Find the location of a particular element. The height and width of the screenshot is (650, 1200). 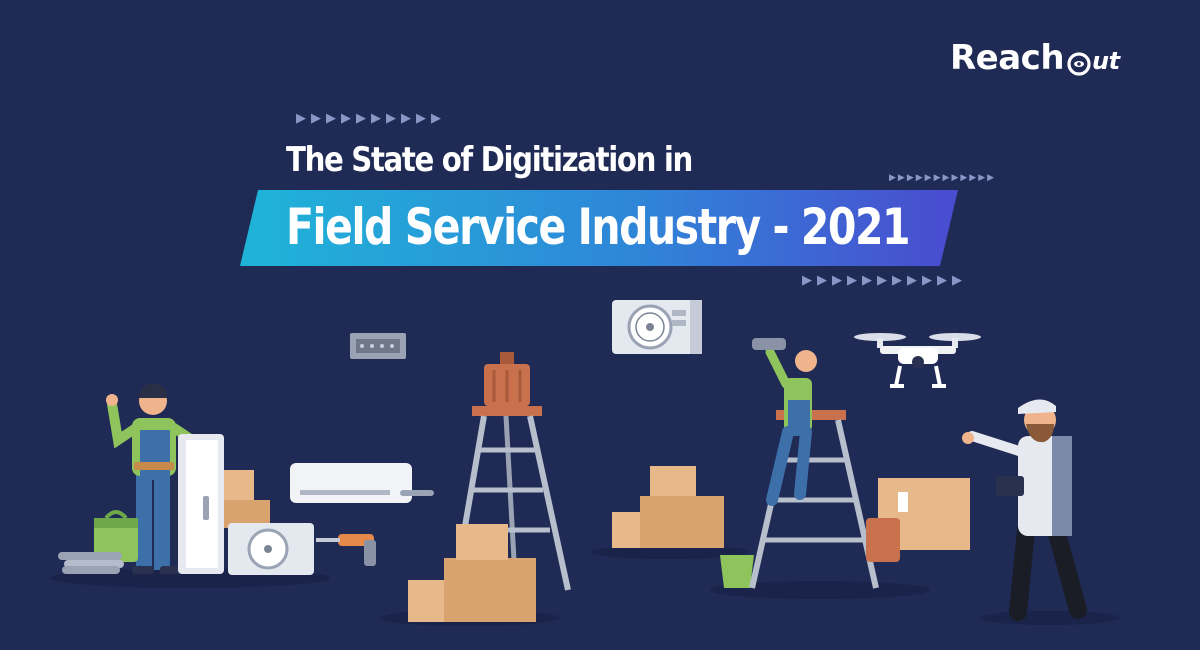

drone-operator-icon is located at coordinates (1024, 510).